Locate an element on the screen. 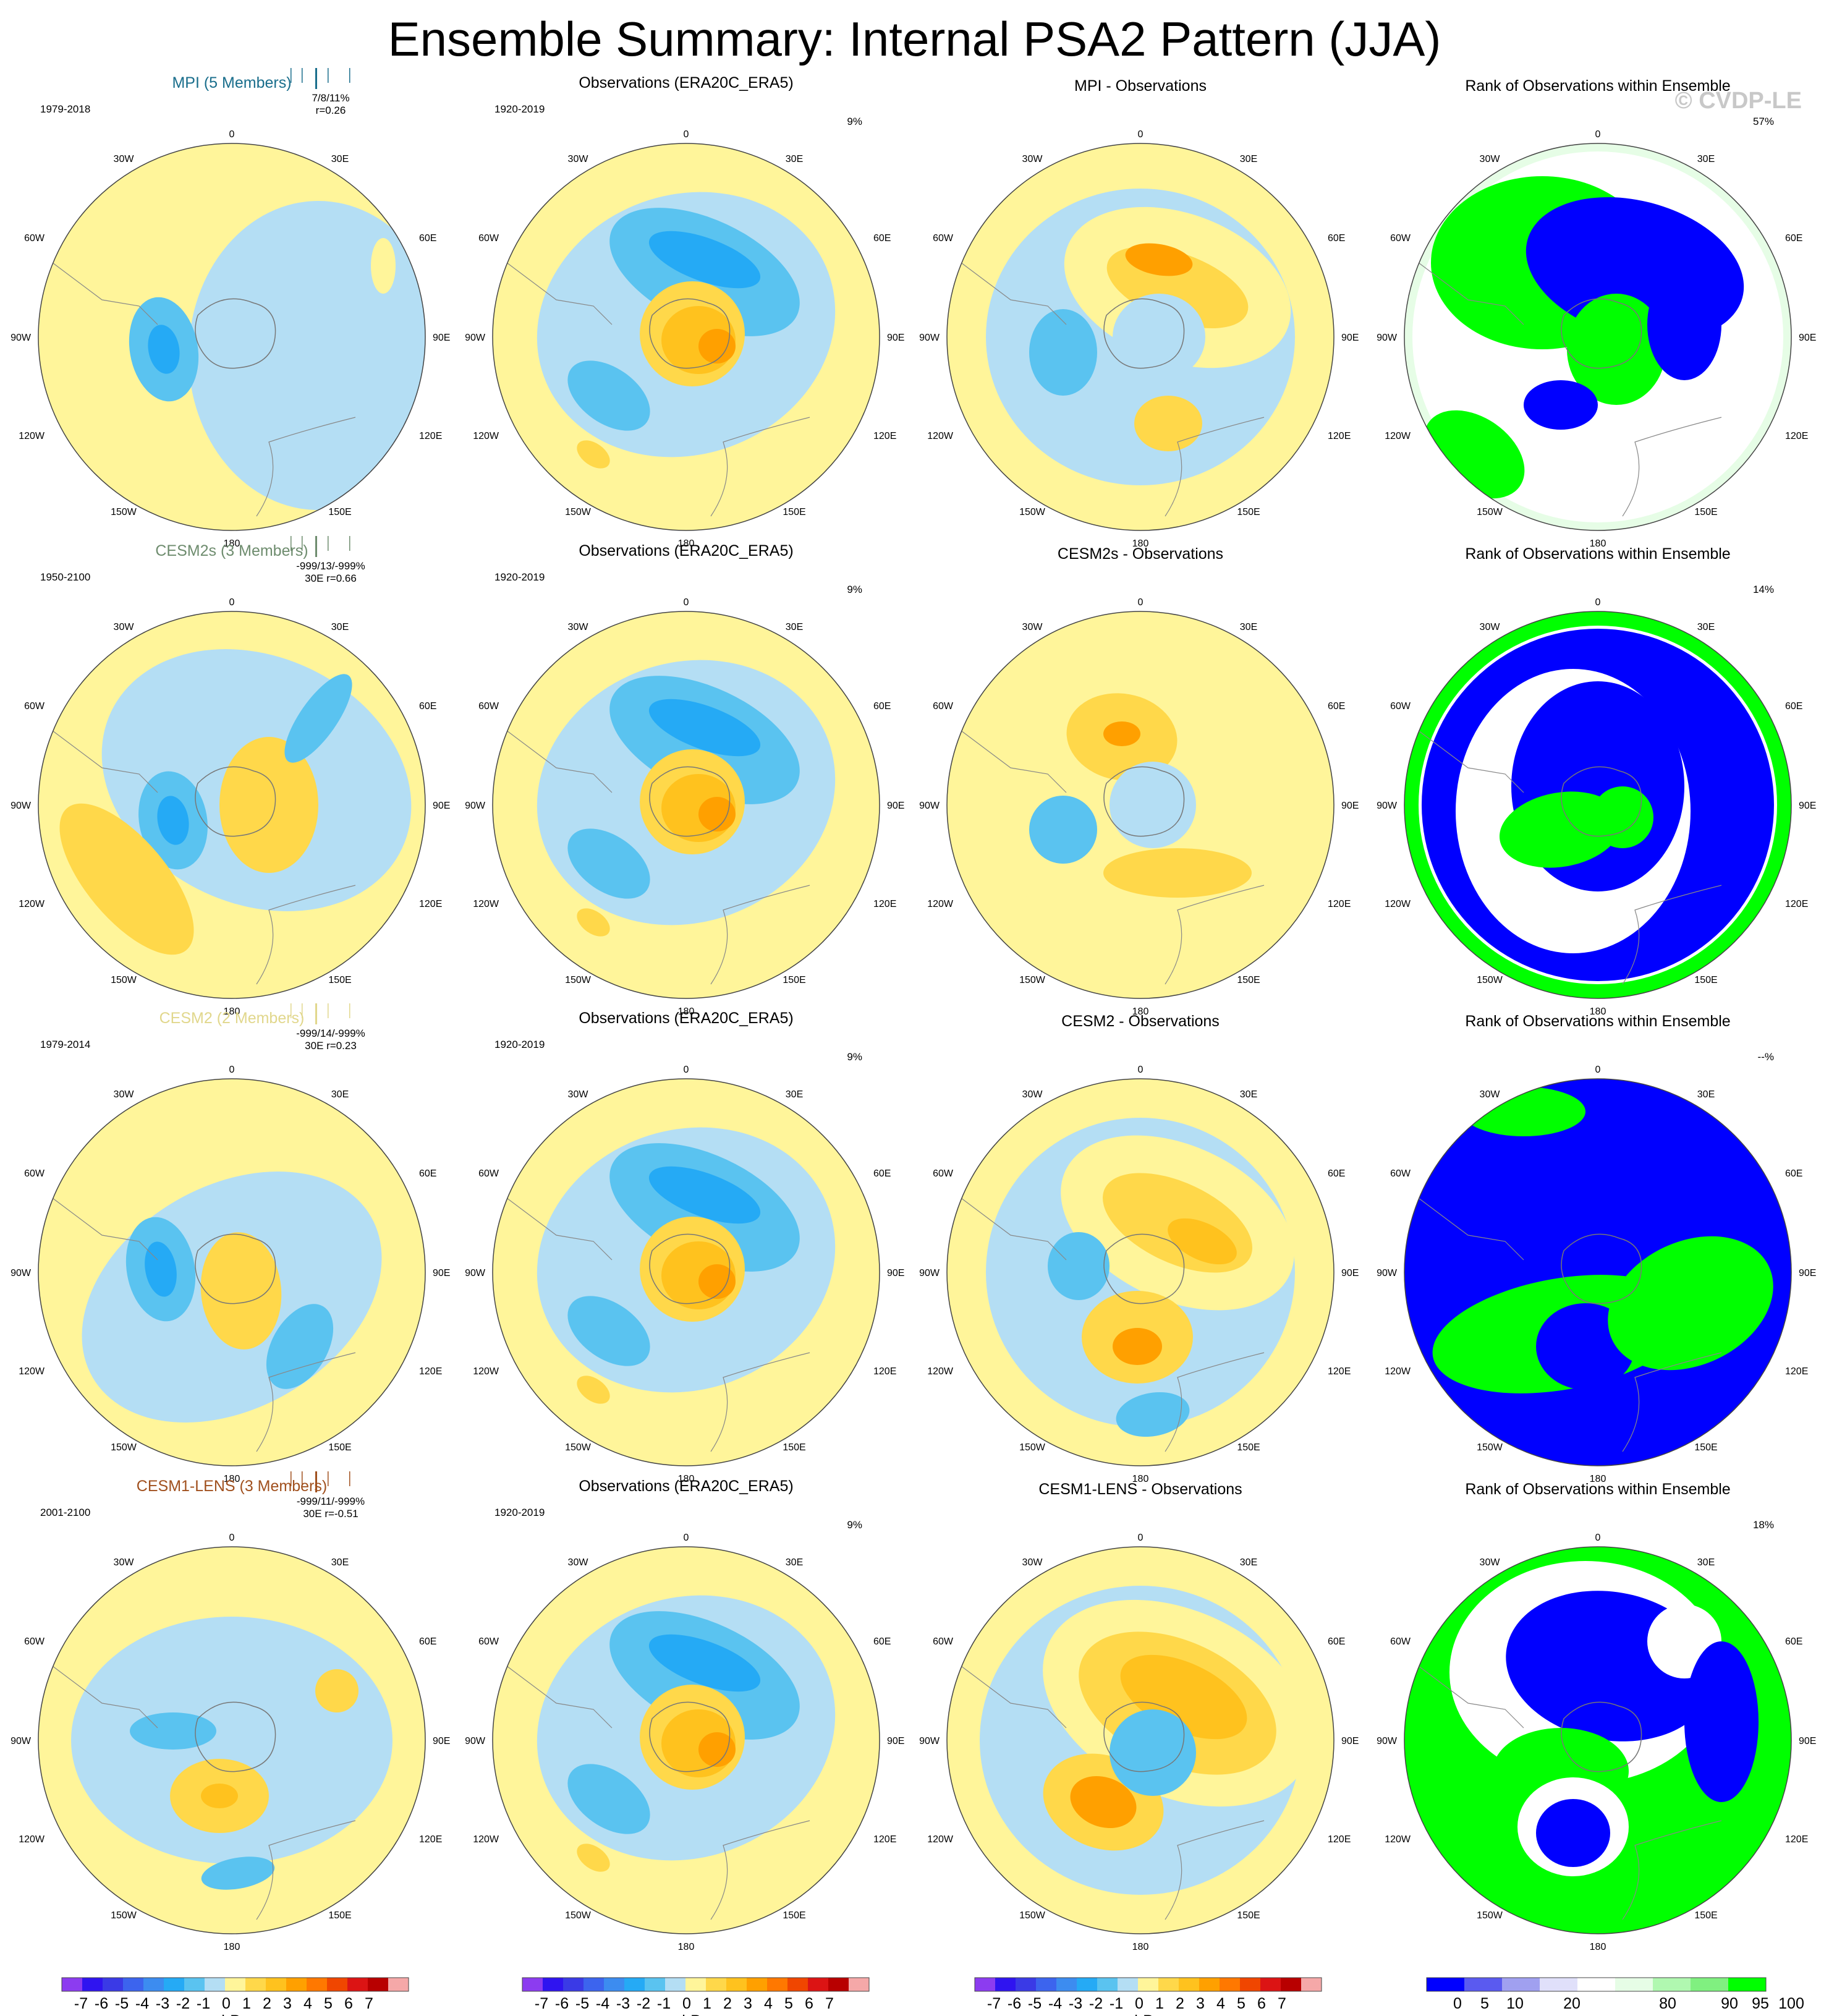 This screenshot has width=1829, height=2016. stats-label: 30E r=-0.51 is located at coordinates (330, 1514).